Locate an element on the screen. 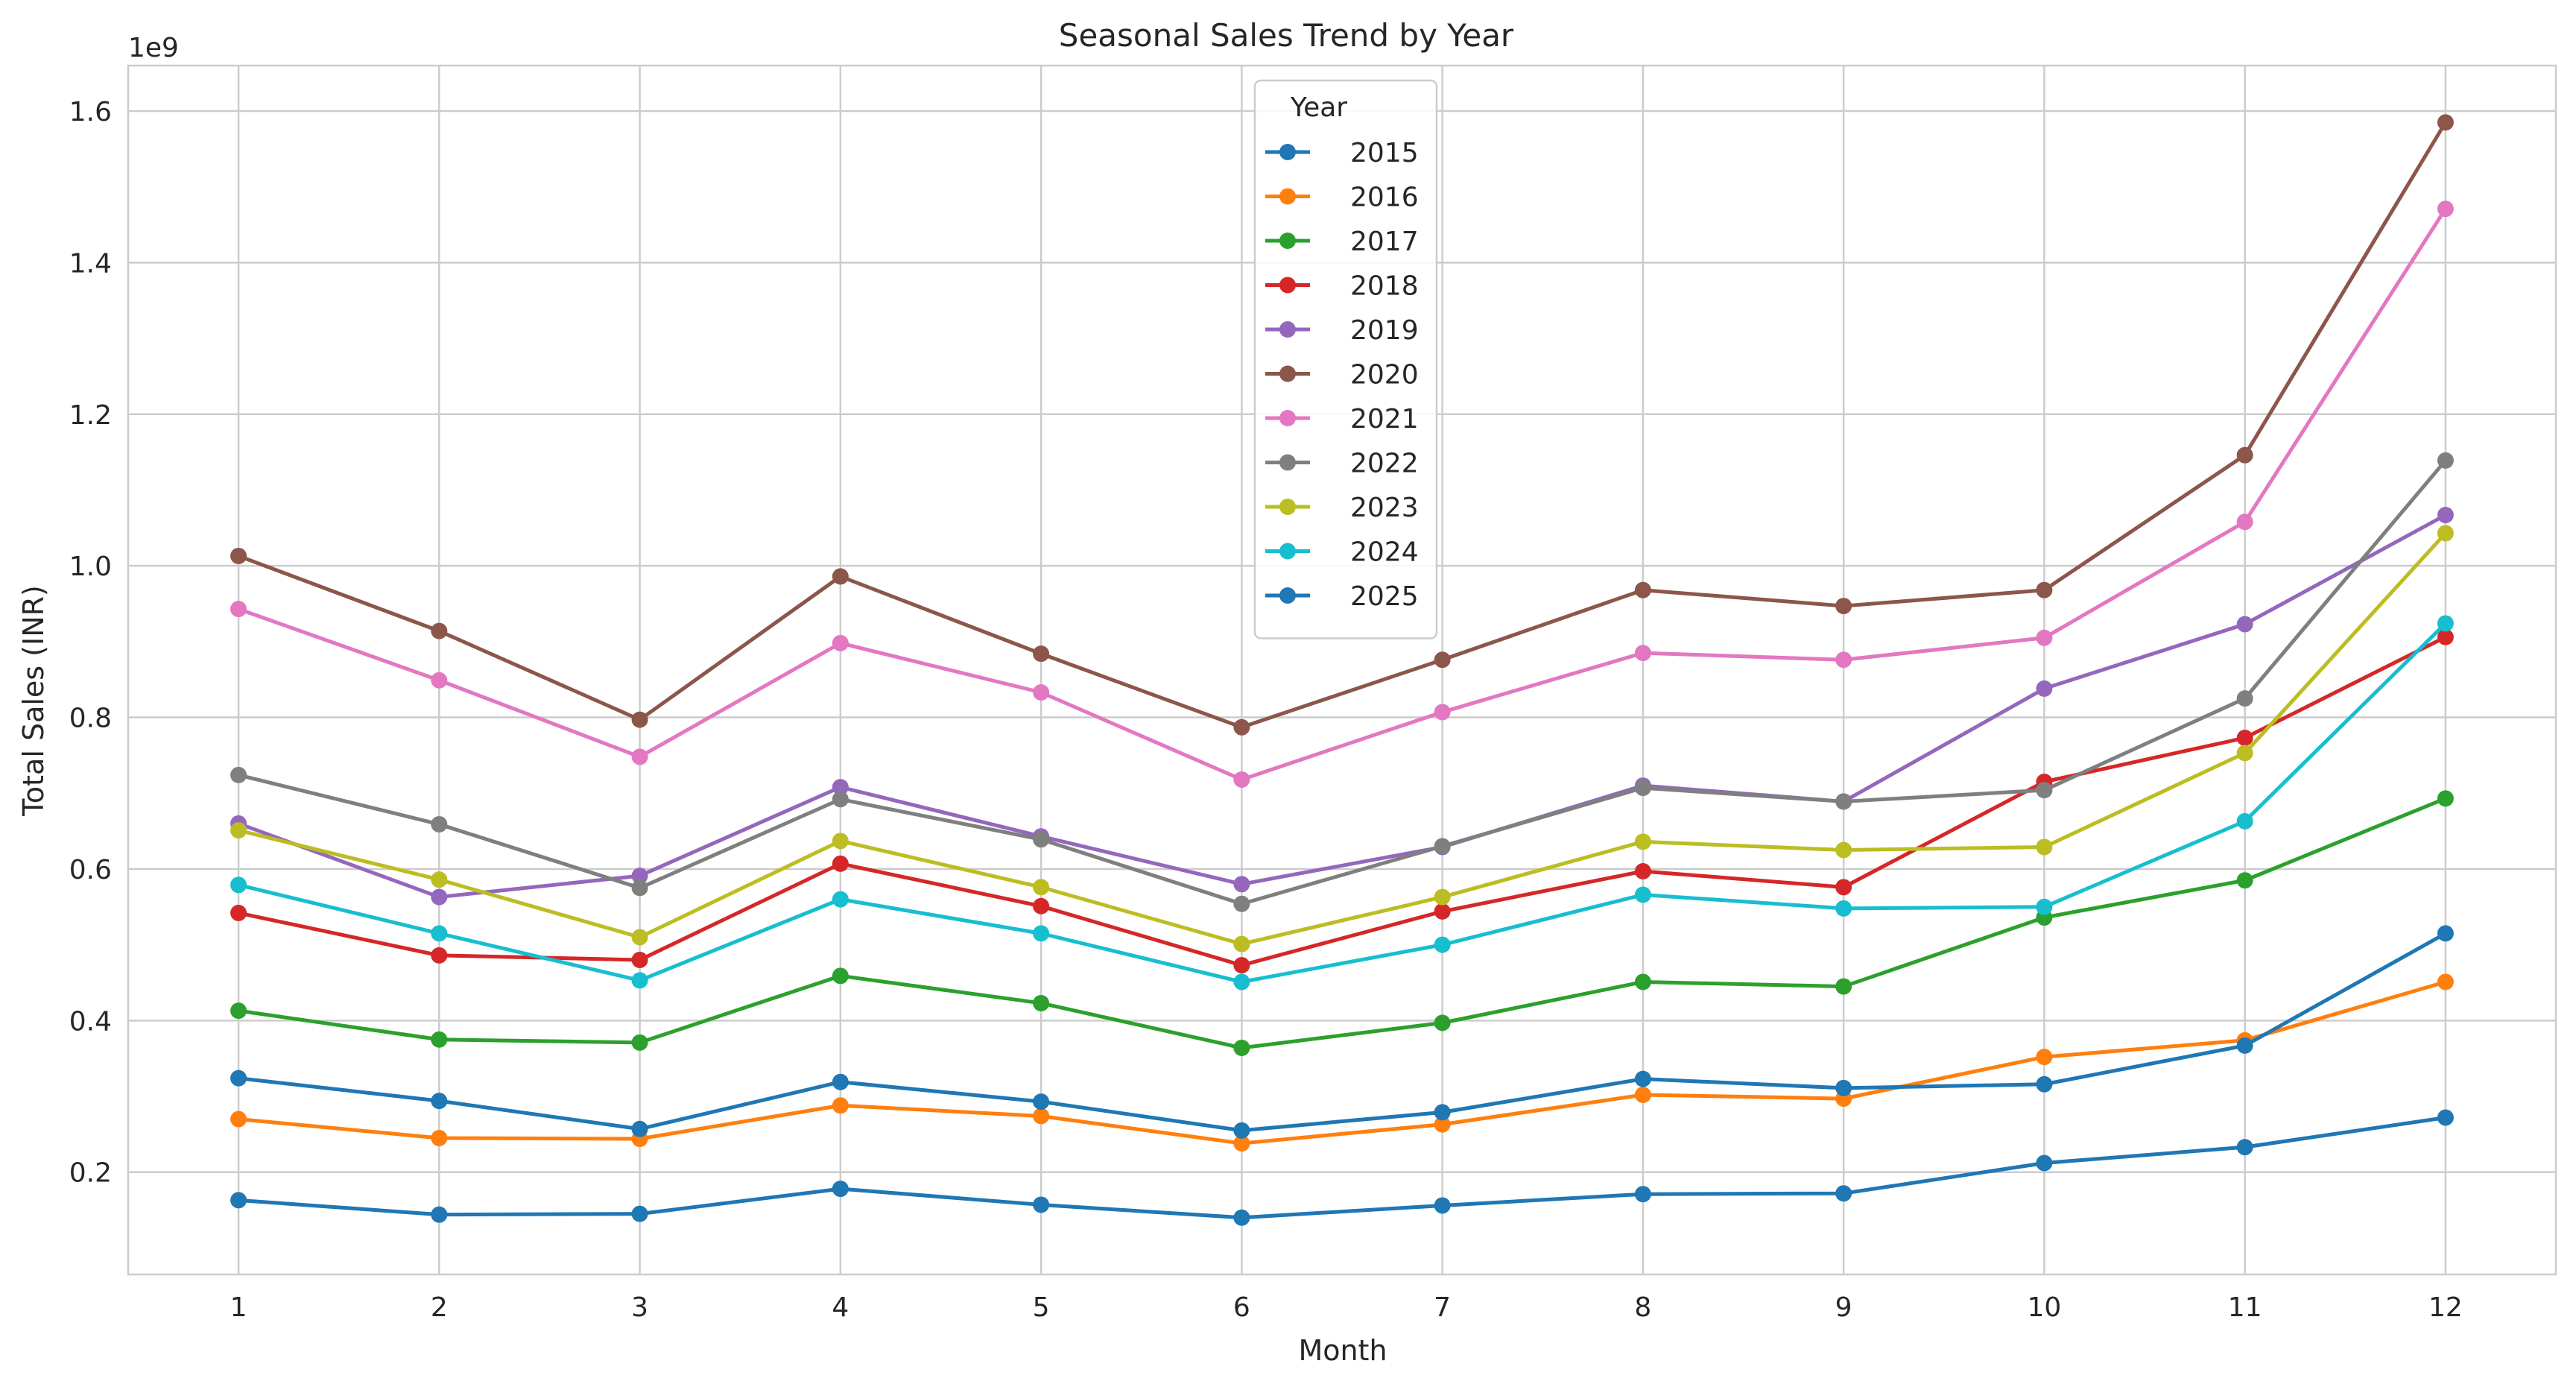 This screenshot has height=1390, width=2576. y-tick-label: 1.6 is located at coordinates (90, 112).